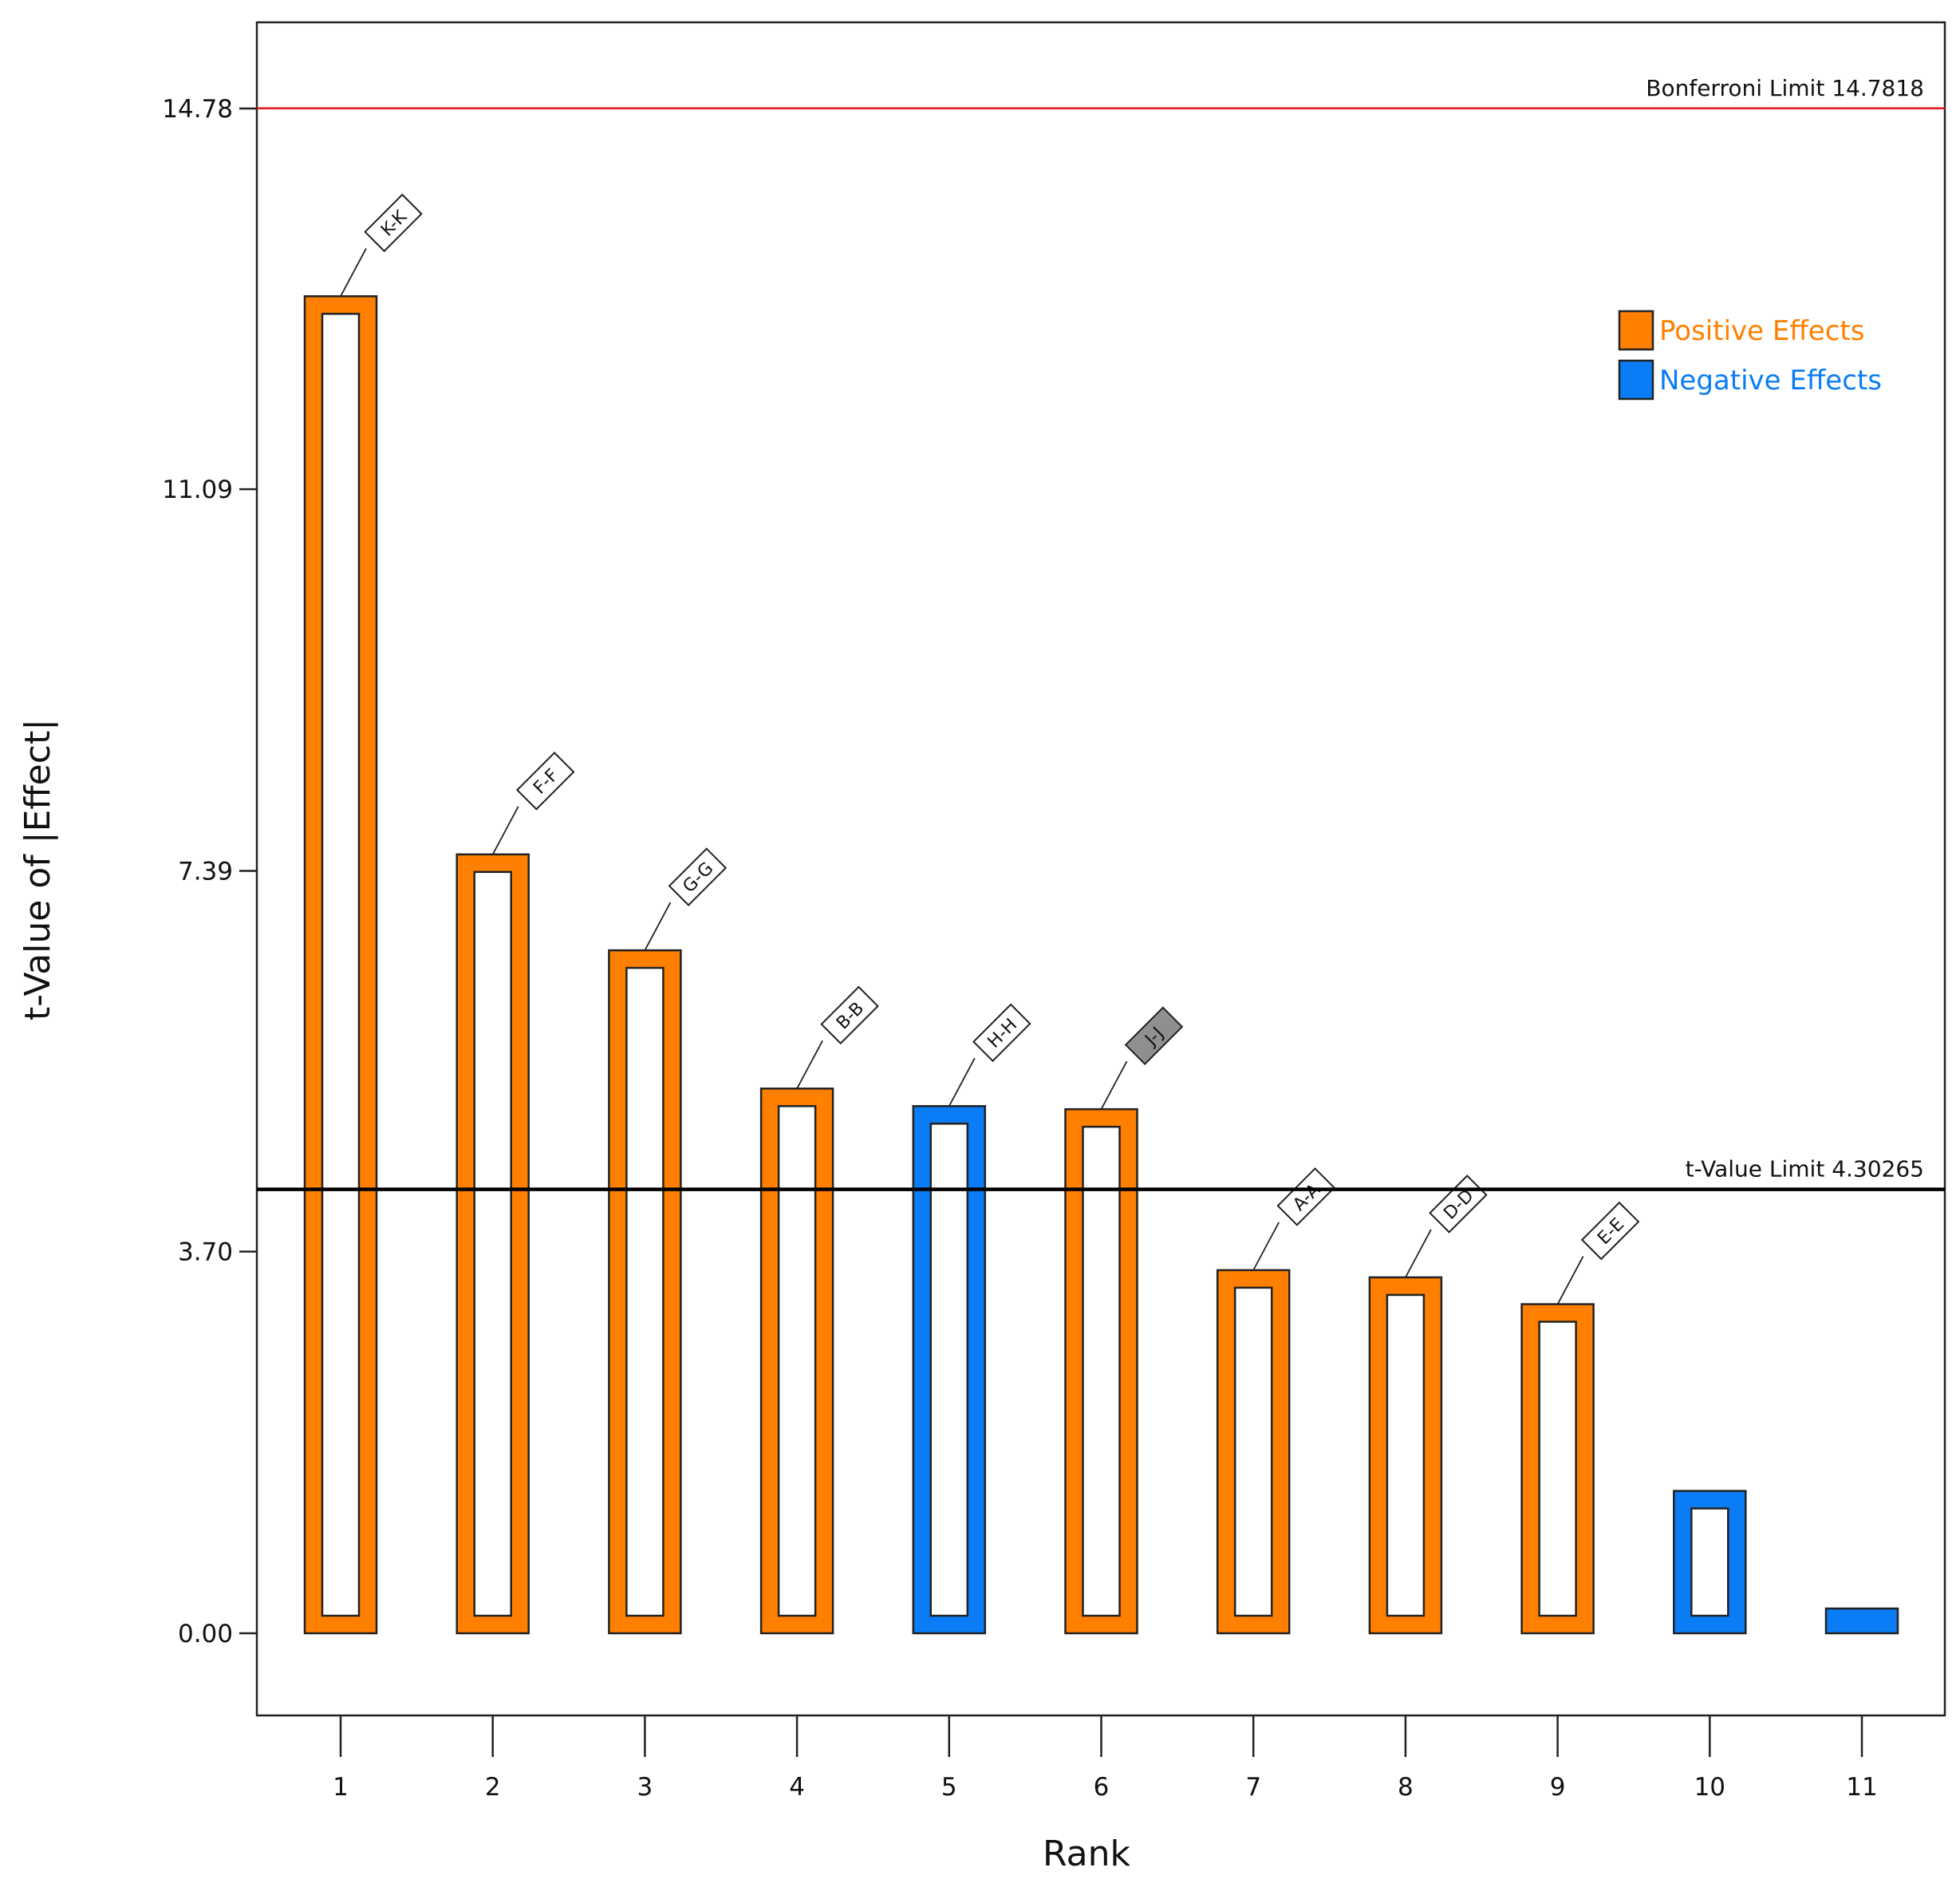 The image size is (1960, 1891). I want to click on x-tick-label: 4, so click(797, 1787).